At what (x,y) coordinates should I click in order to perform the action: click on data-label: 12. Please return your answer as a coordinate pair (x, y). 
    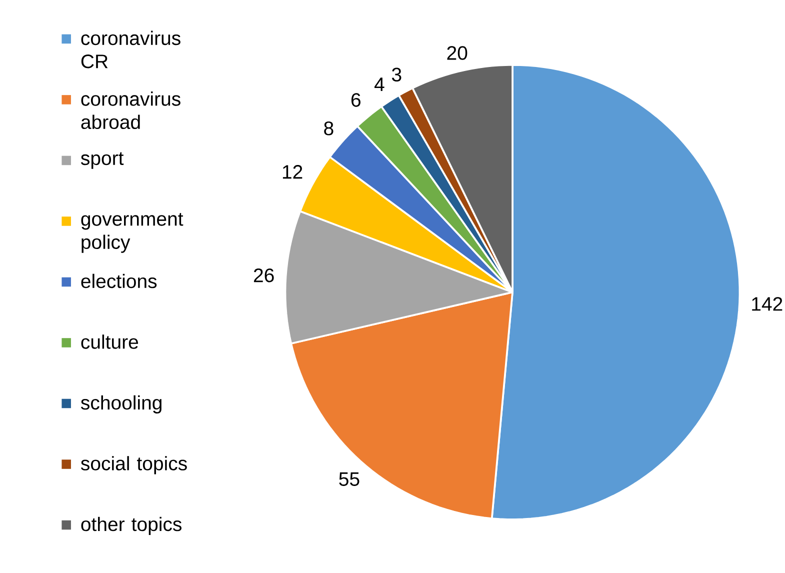
    Looking at the image, I should click on (292, 171).